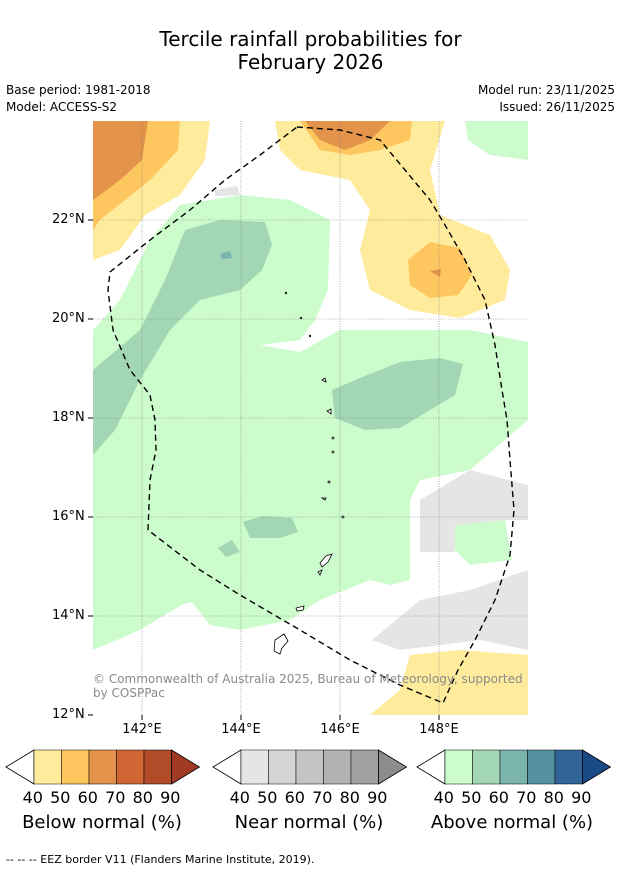 The image size is (621, 873). Describe the element at coordinates (241, 729) in the screenshot. I see `lon-label-144e: 144°E` at that location.